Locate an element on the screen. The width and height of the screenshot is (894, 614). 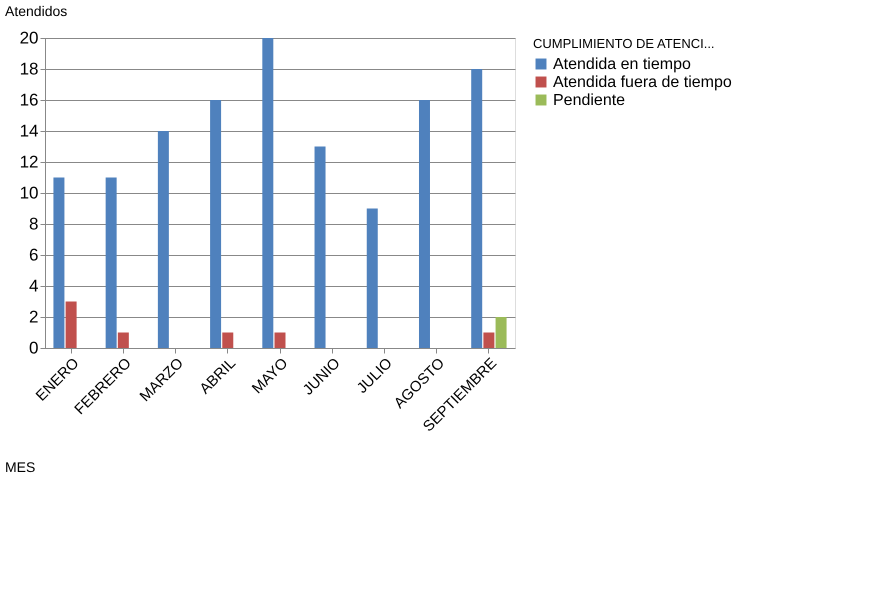
y-tick-label: 8 is located at coordinates (33, 224).